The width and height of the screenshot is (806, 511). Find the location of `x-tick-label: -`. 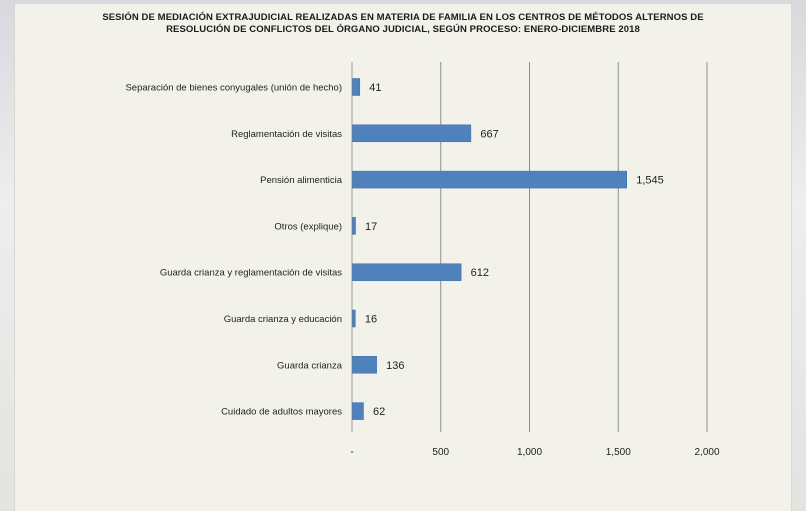

x-tick-label: - is located at coordinates (351, 452).